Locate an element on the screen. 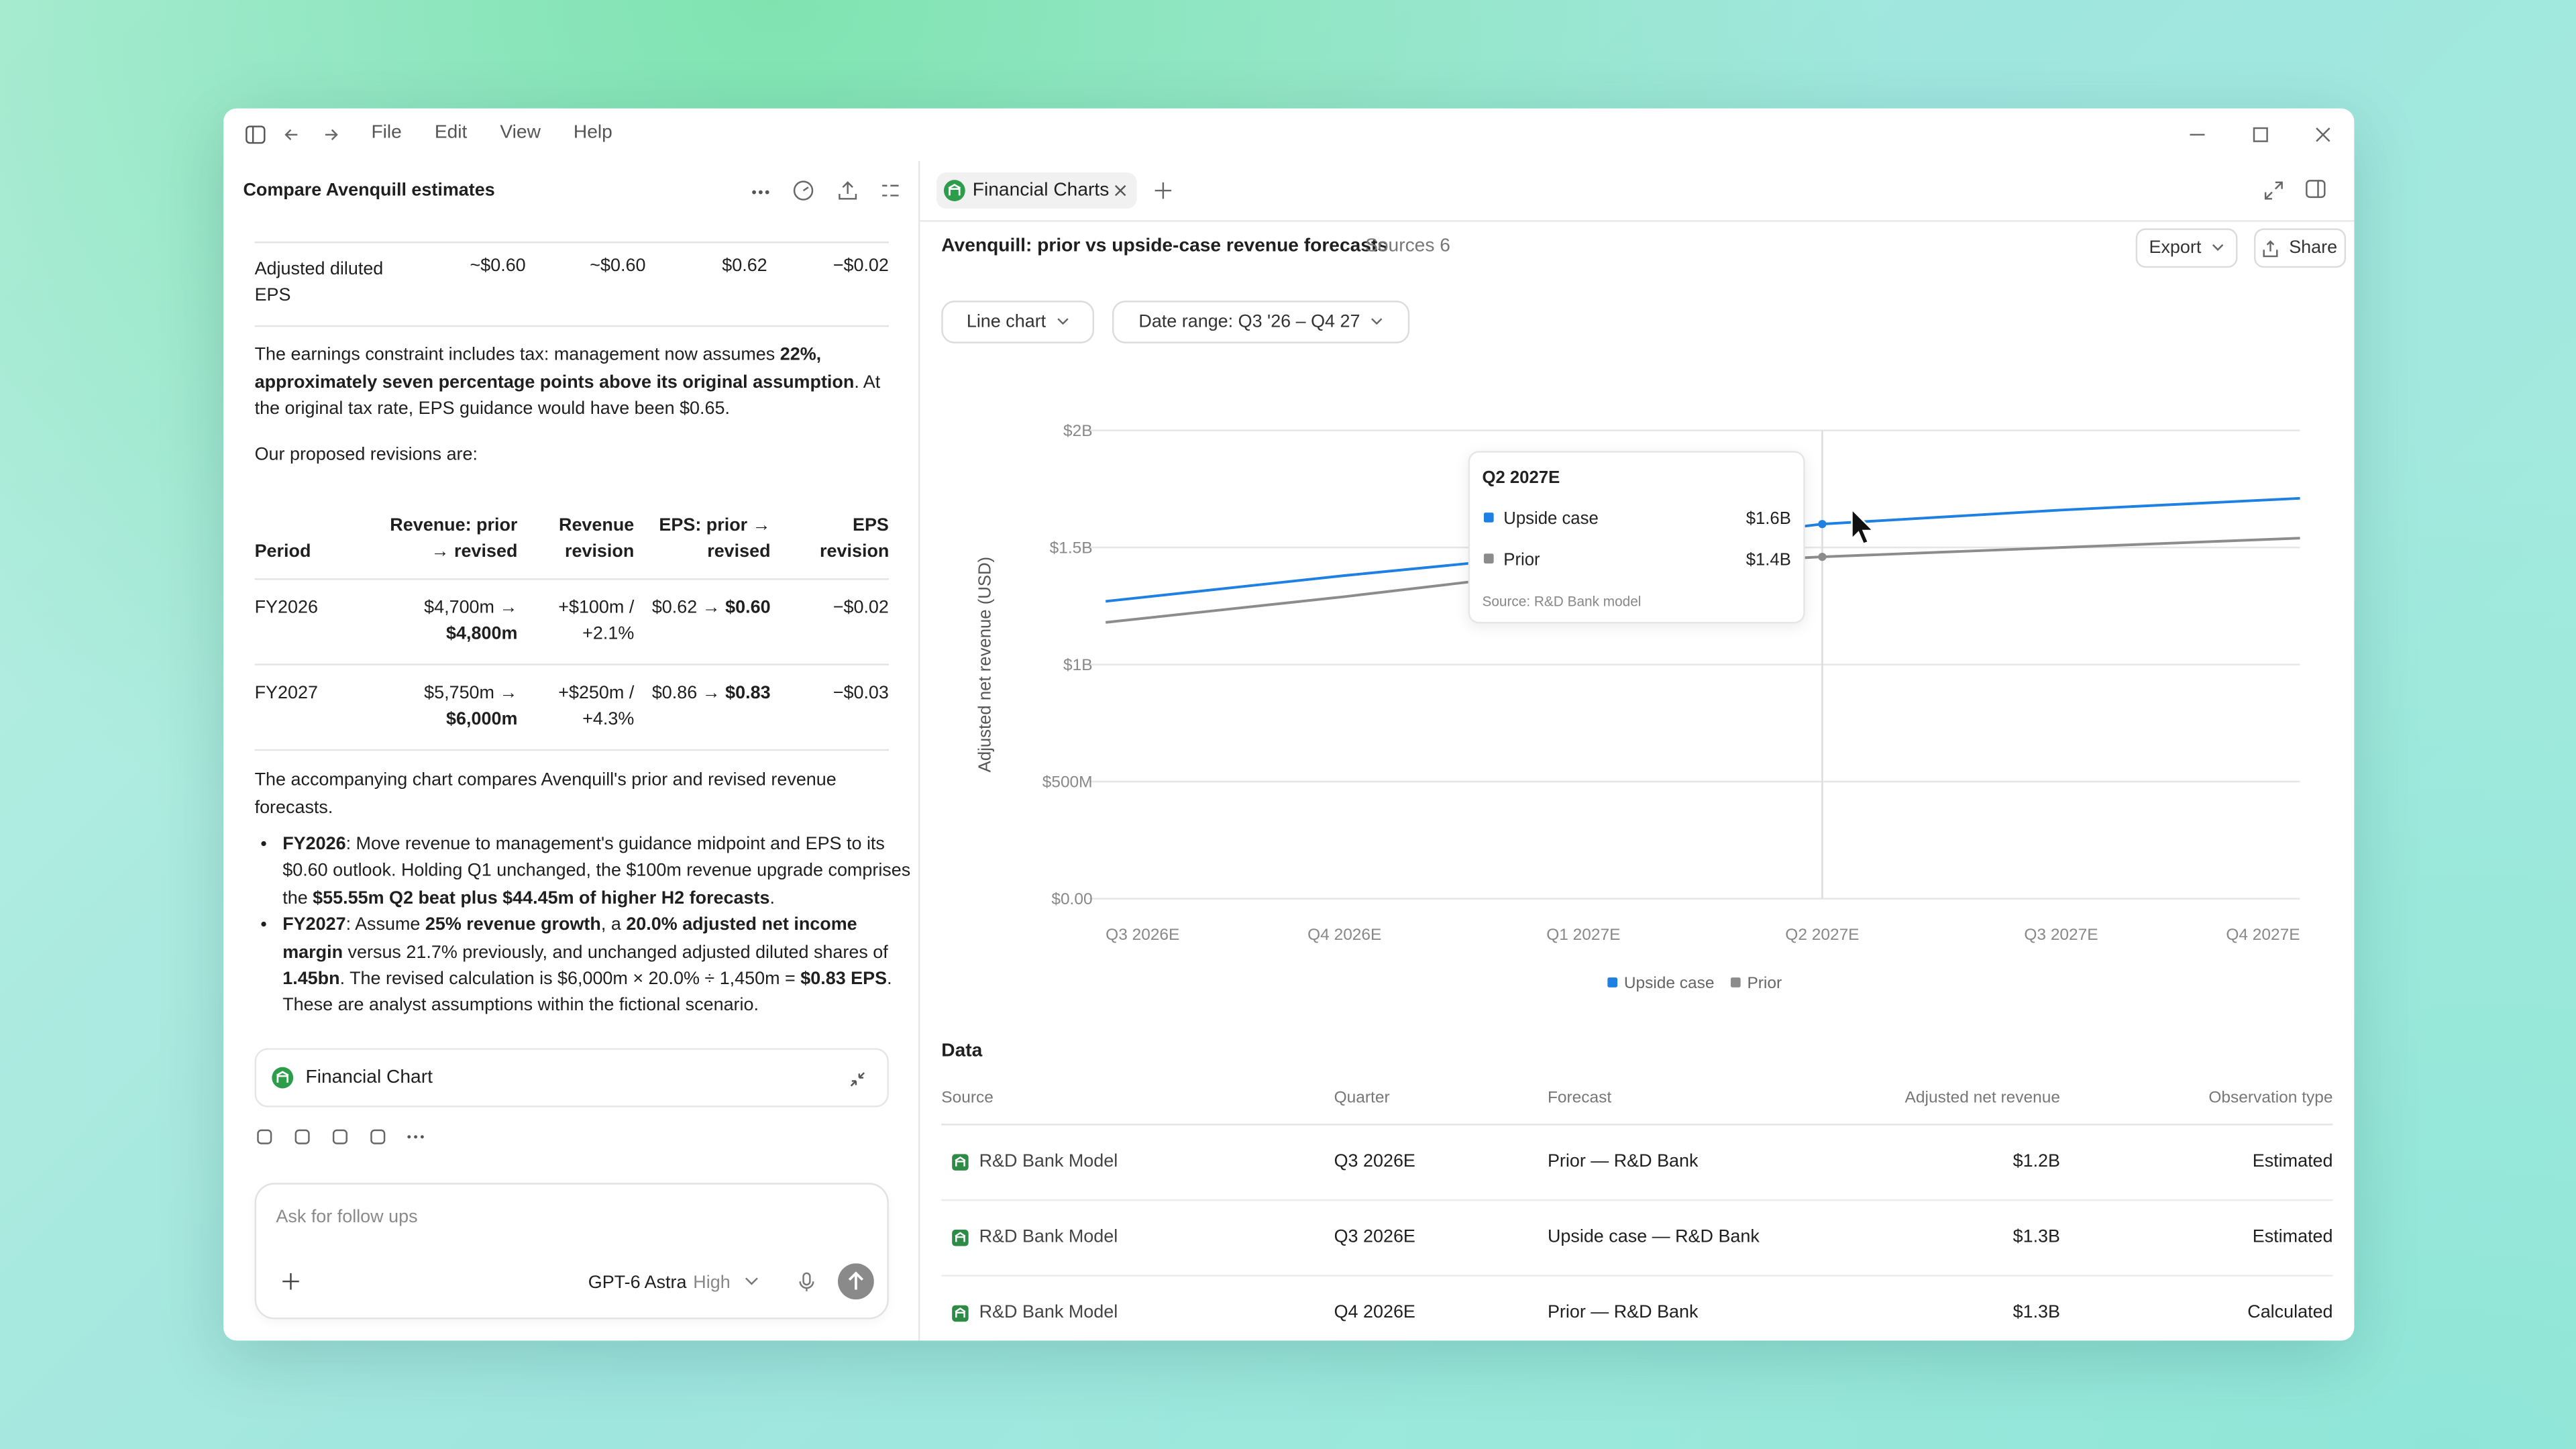 This screenshot has width=2576, height=1449. y-tick-label: $0.00 is located at coordinates (1071, 899).